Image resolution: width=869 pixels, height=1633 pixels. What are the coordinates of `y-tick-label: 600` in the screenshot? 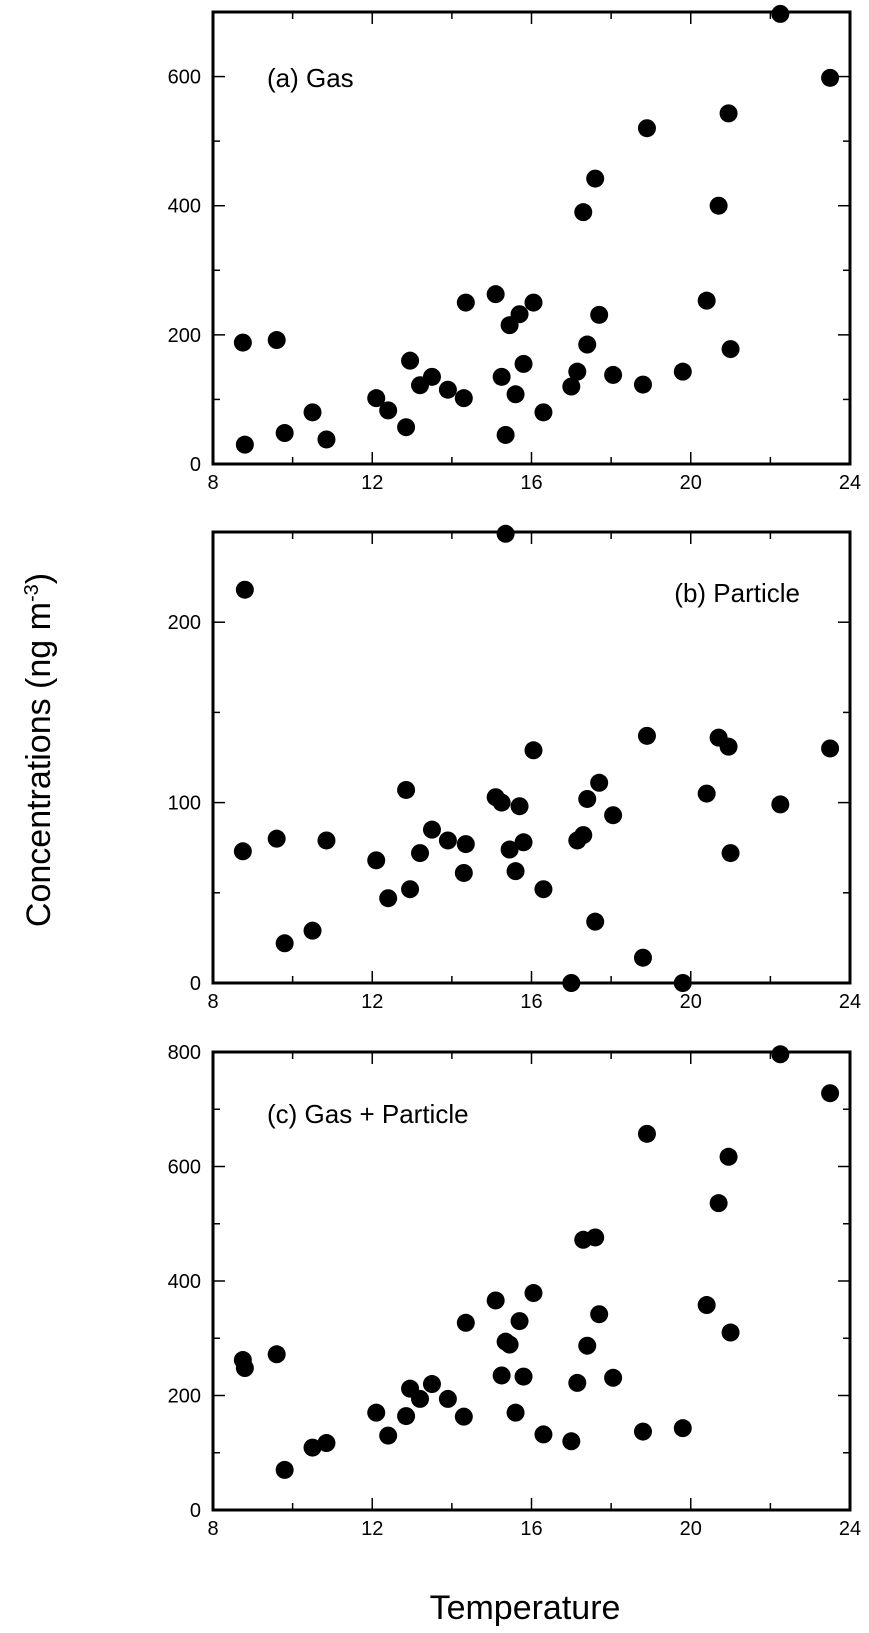 It's located at (184, 1168).